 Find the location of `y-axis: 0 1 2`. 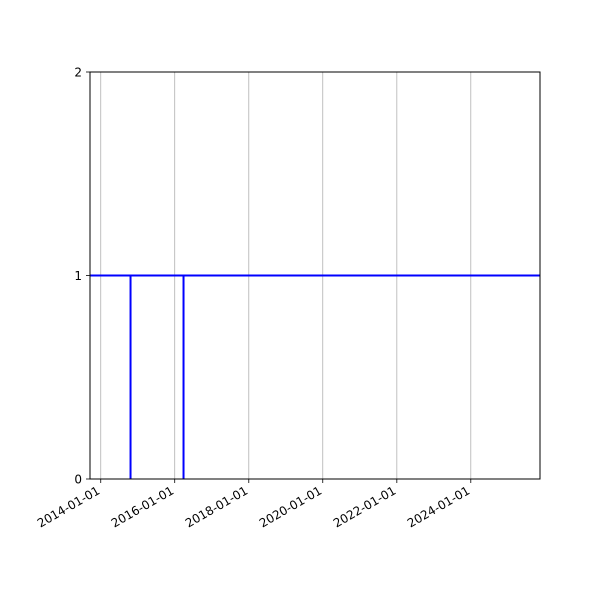

y-axis: 0 1 2 is located at coordinates (82, 276).